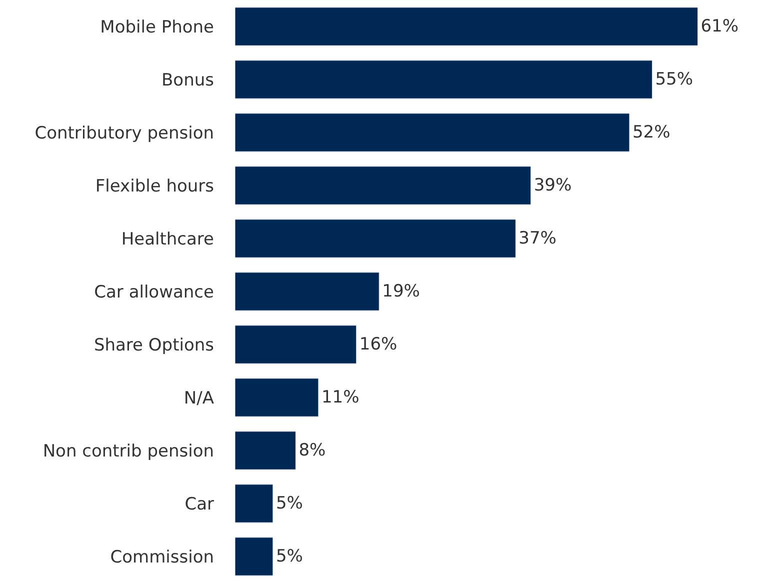 The image size is (766, 583). What do you see at coordinates (154, 292) in the screenshot?
I see `y-tick-label: Car allowance` at bounding box center [154, 292].